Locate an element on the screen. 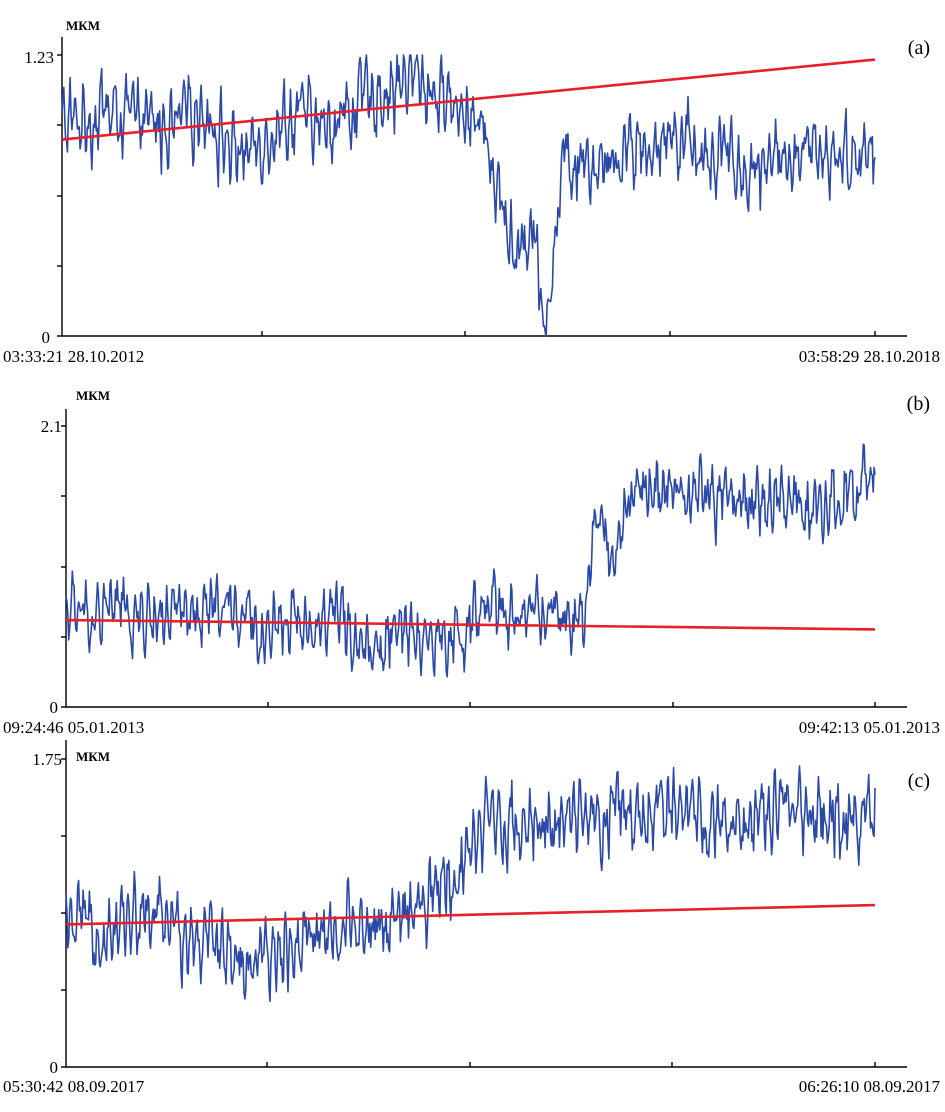 Image resolution: width=945 pixels, height=1112 pixels. x-end-label: 06:26:10 08.09.2017 is located at coordinates (870, 1086).